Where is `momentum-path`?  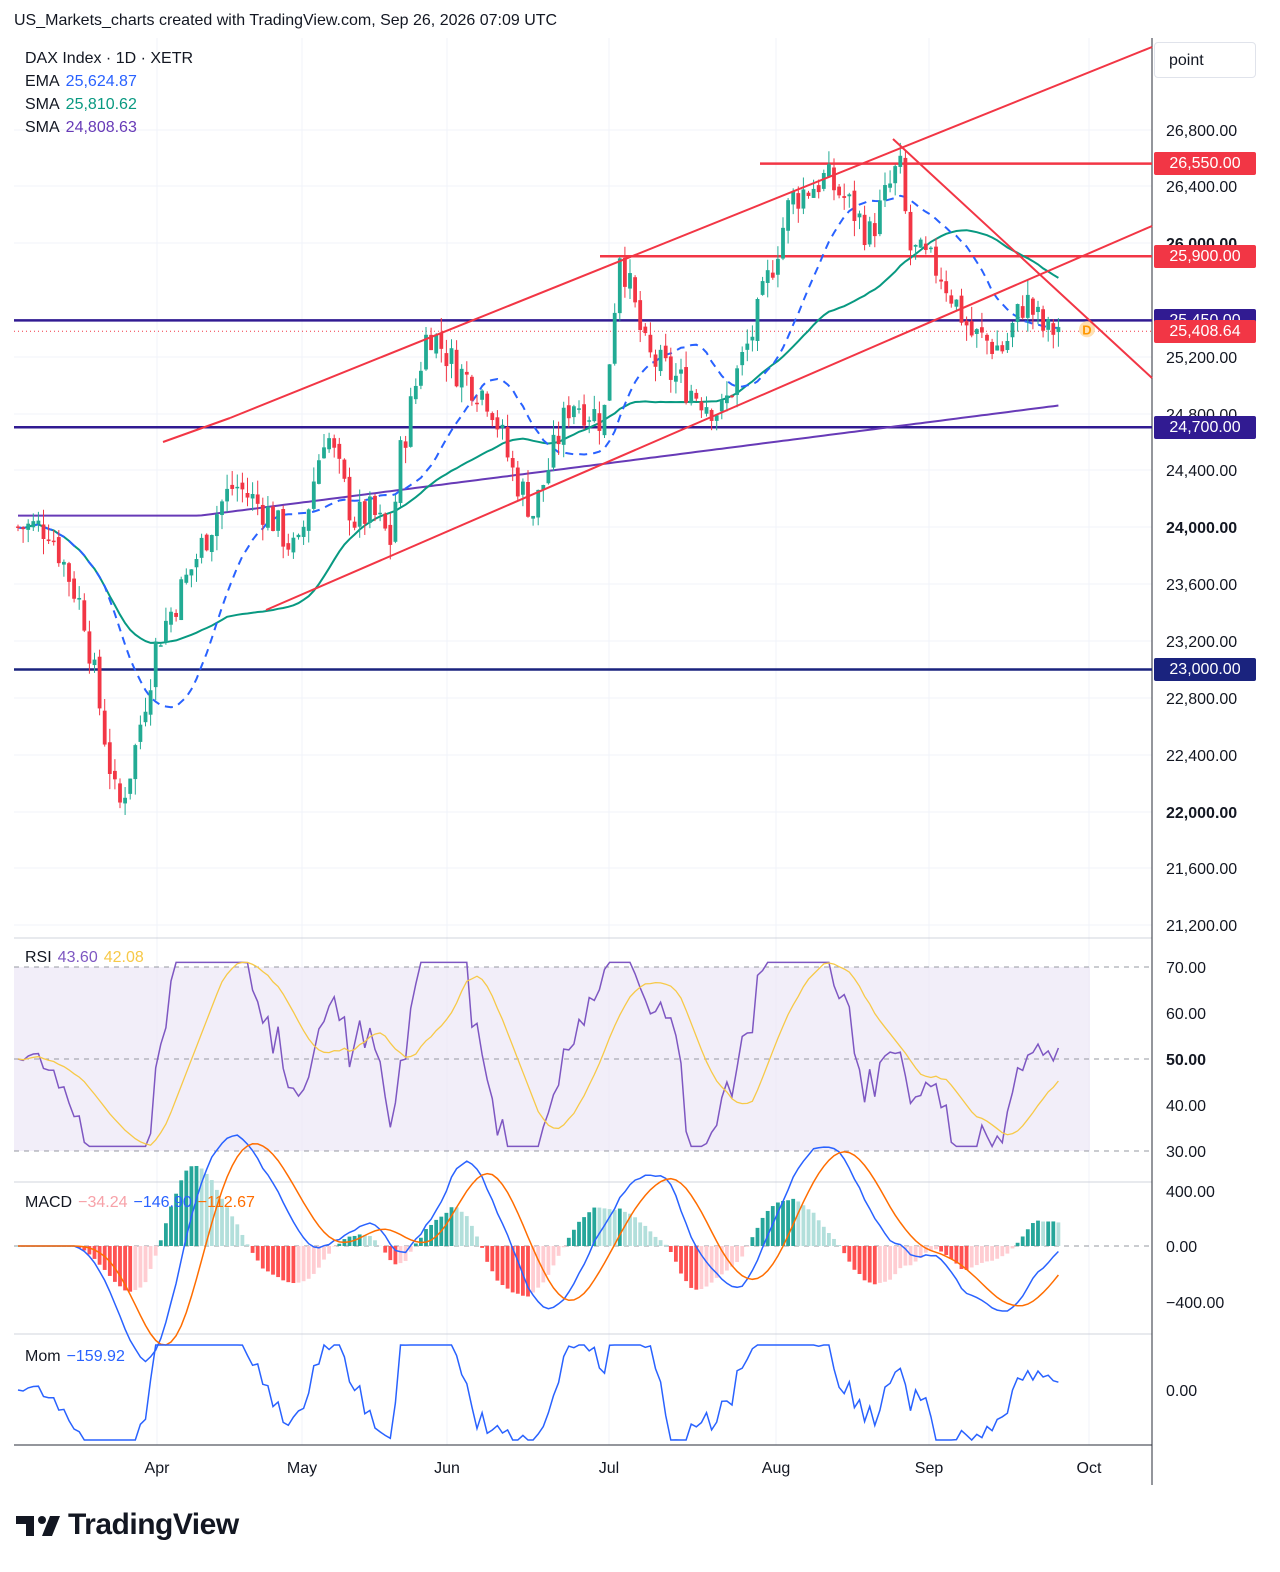 momentum-path is located at coordinates (538, 1392).